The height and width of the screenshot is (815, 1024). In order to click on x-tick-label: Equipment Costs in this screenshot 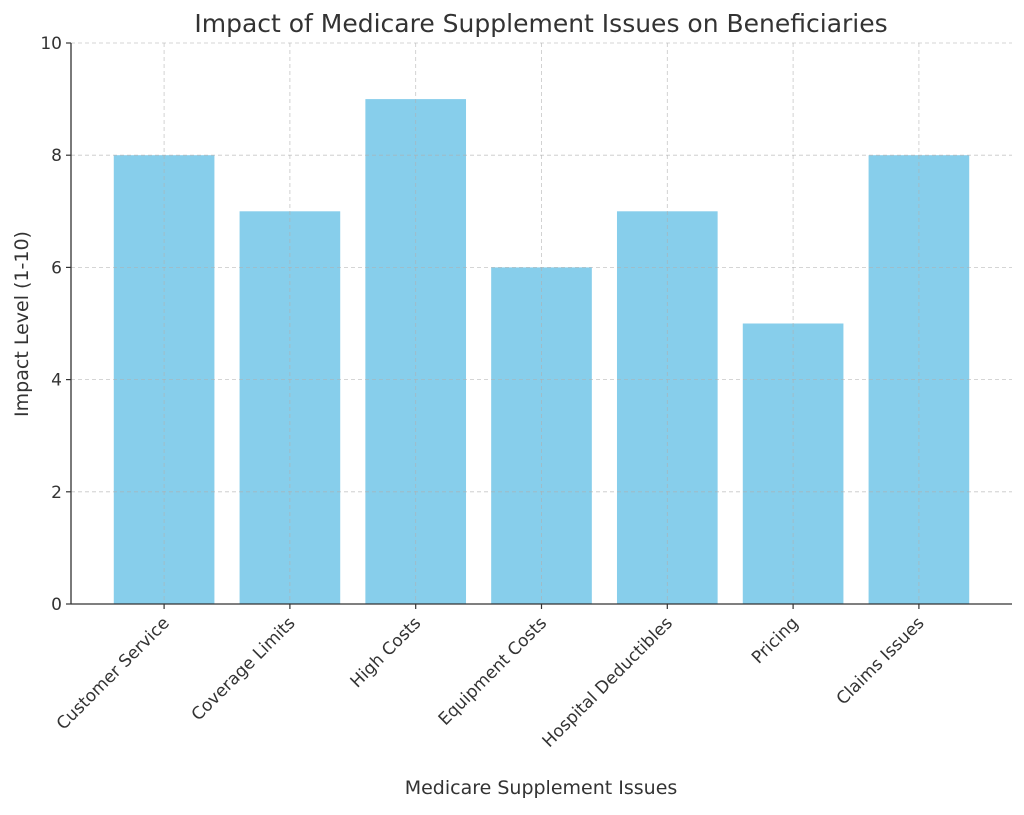, I will do `click(493, 671)`.